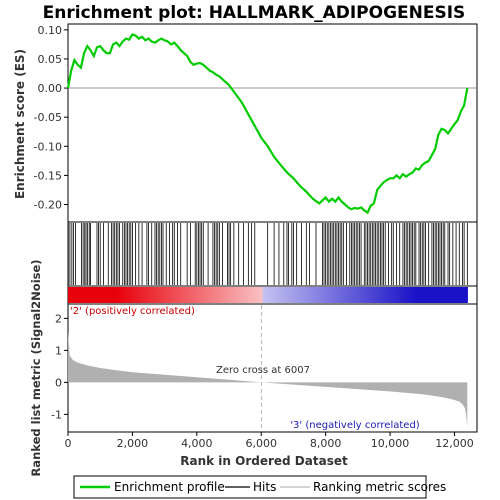 Image resolution: width=500 pixels, height=500 pixels. Describe the element at coordinates (58, 350) in the screenshot. I see `metric-y-tick-label: 1` at that location.